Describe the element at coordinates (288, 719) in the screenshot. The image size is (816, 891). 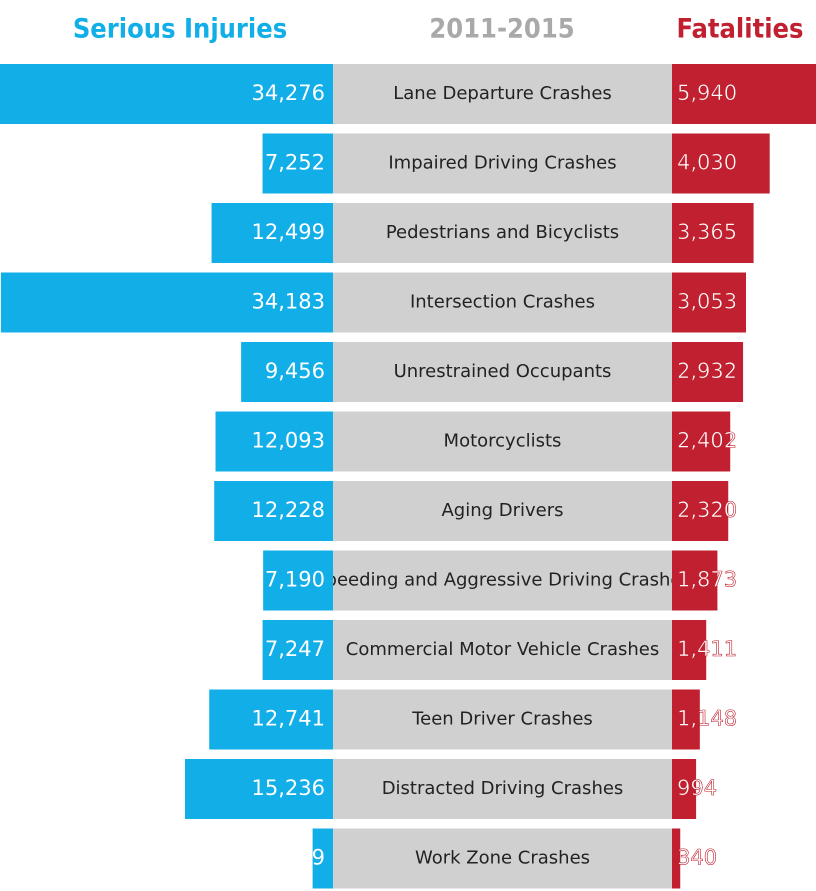
I see `value-label: 12,741` at that location.